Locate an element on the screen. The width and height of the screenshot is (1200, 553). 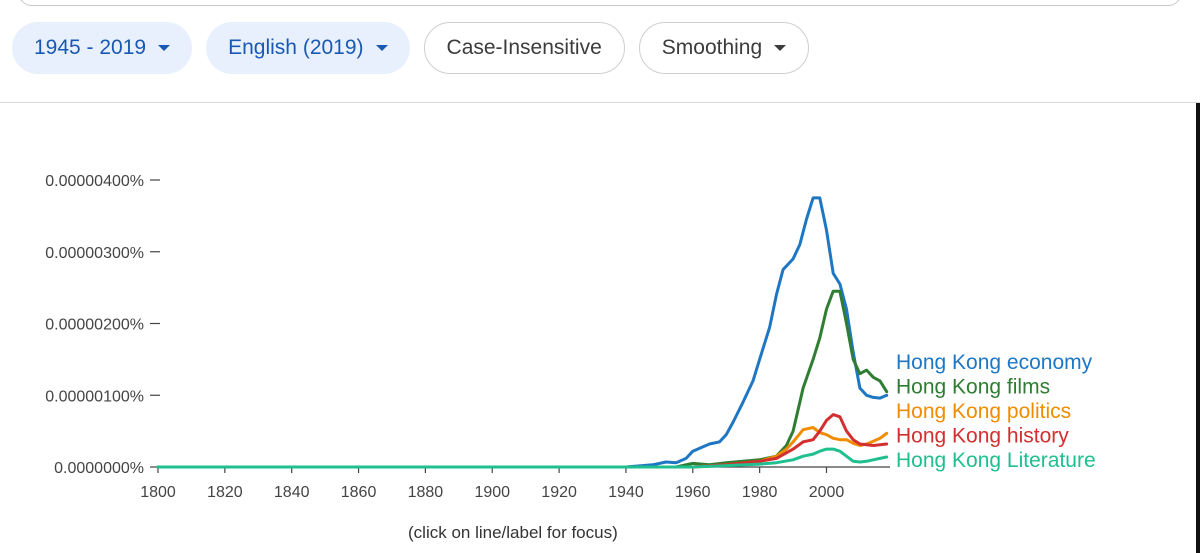
legend-label-hong-kong-films: Hong Kong films is located at coordinates (973, 387).